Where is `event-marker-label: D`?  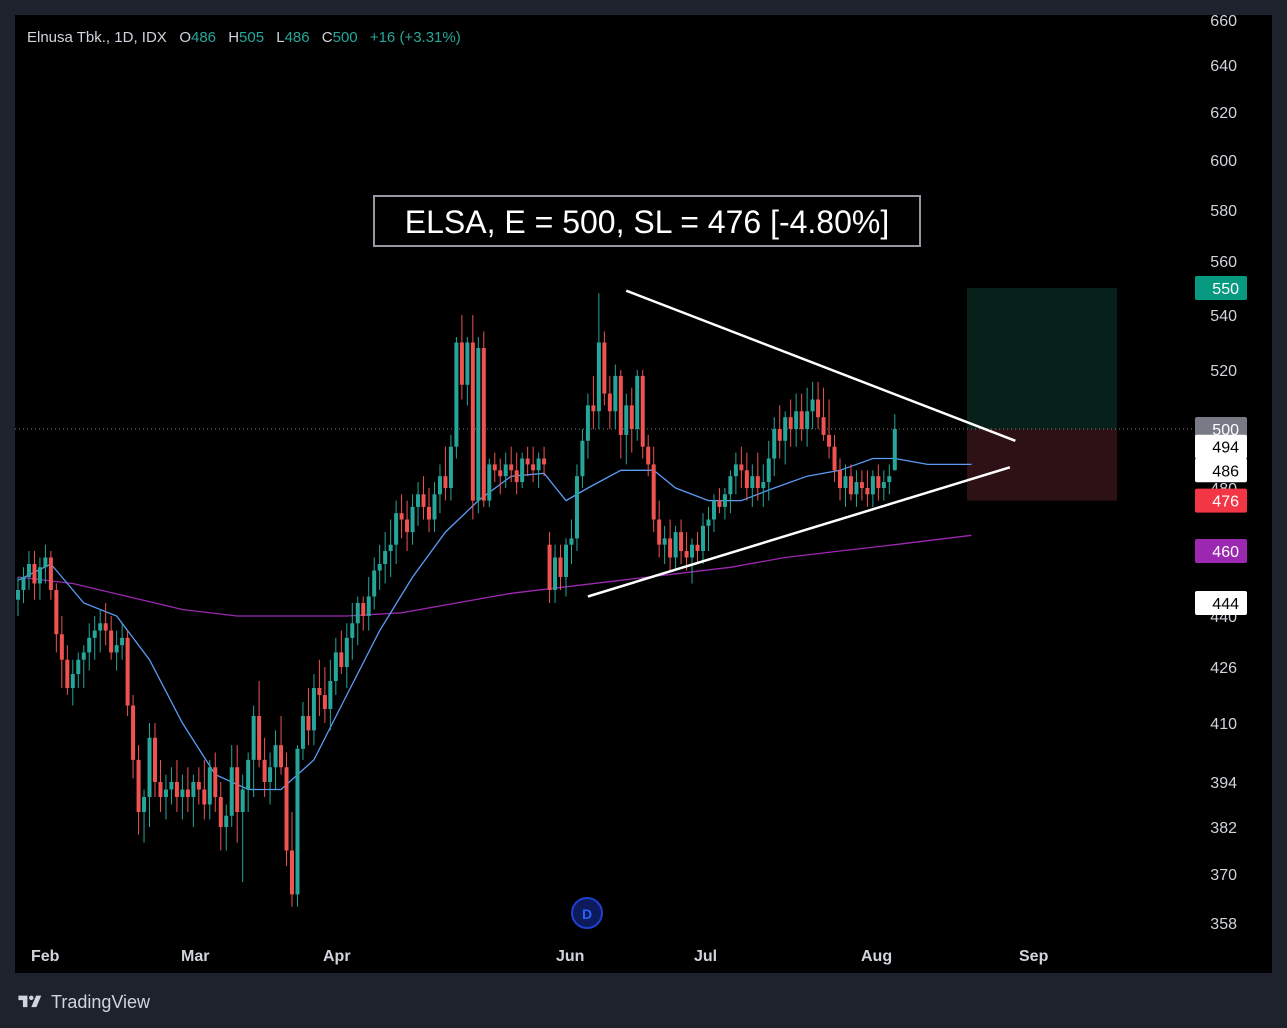
event-marker-label: D is located at coordinates (587, 914).